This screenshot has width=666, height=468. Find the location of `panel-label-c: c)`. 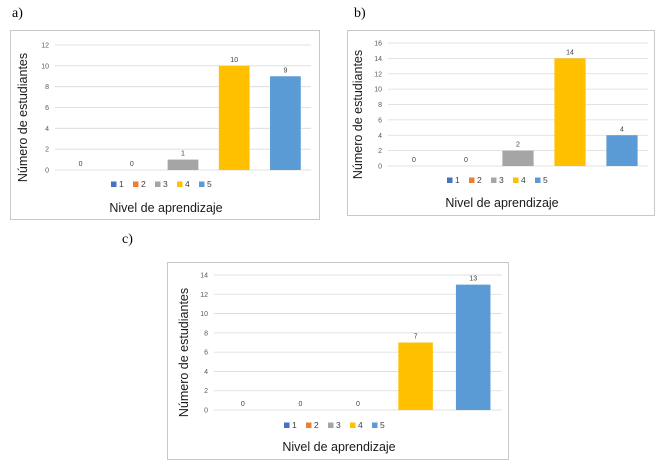

panel-label-c: c) is located at coordinates (127, 239).